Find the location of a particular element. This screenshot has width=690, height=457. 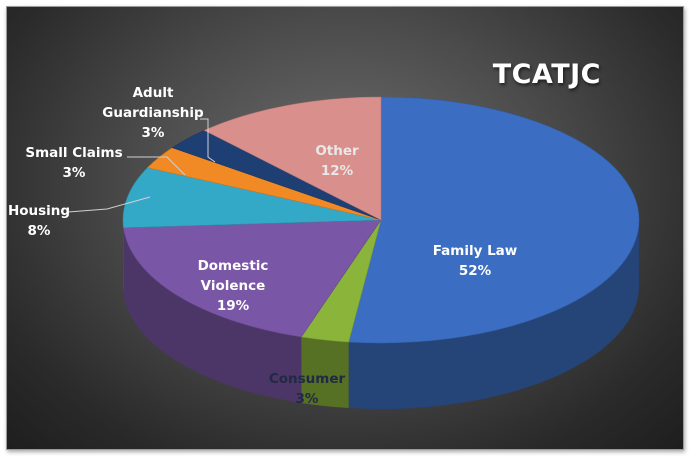

pie-slice-domestic-violence is located at coordinates (252, 278).